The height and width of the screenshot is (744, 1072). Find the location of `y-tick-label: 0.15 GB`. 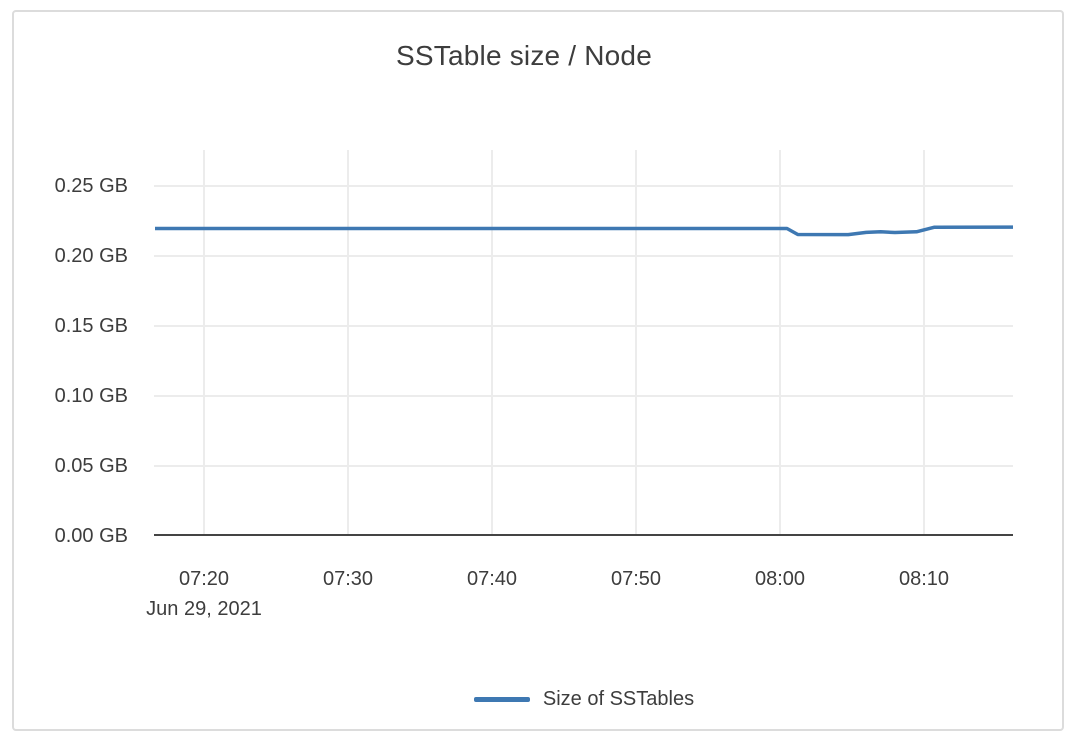

y-tick-label: 0.15 GB is located at coordinates (91, 326).